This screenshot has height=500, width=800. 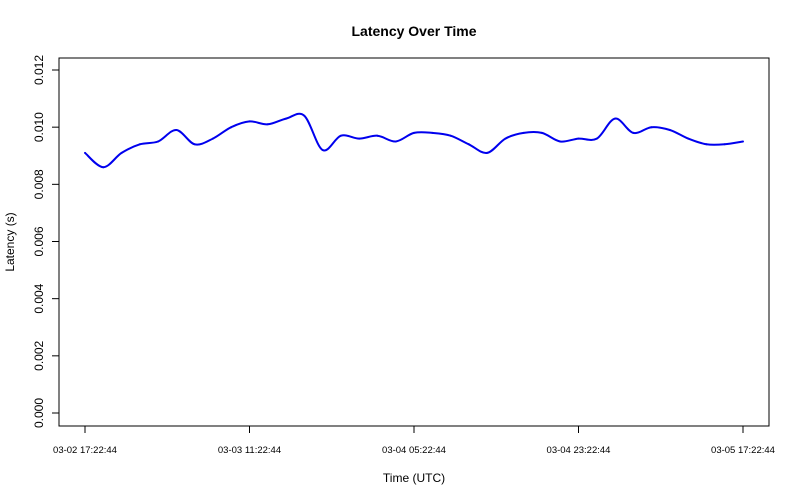 What do you see at coordinates (85, 450) in the screenshot?
I see `x-tick-label: 03-02 17:22:44` at bounding box center [85, 450].